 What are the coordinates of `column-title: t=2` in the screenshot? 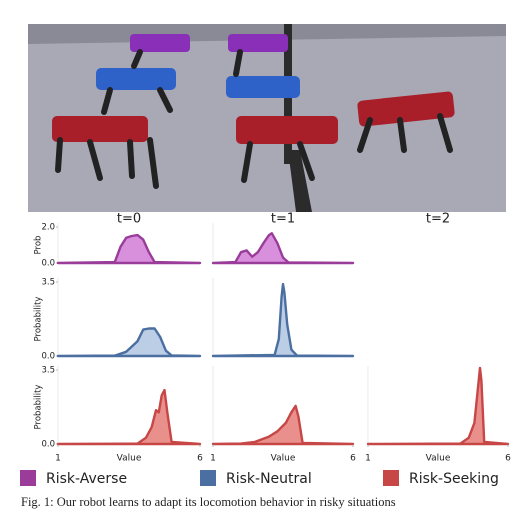 It's located at (438, 219).